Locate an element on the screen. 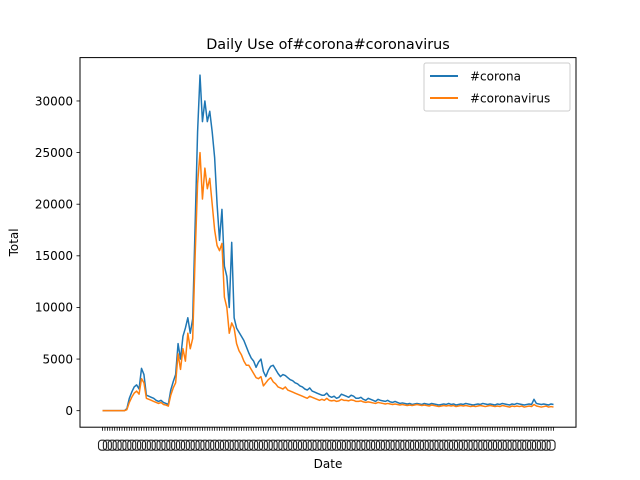 The height and width of the screenshot is (480, 640). x-axis is located at coordinates (326, 439).